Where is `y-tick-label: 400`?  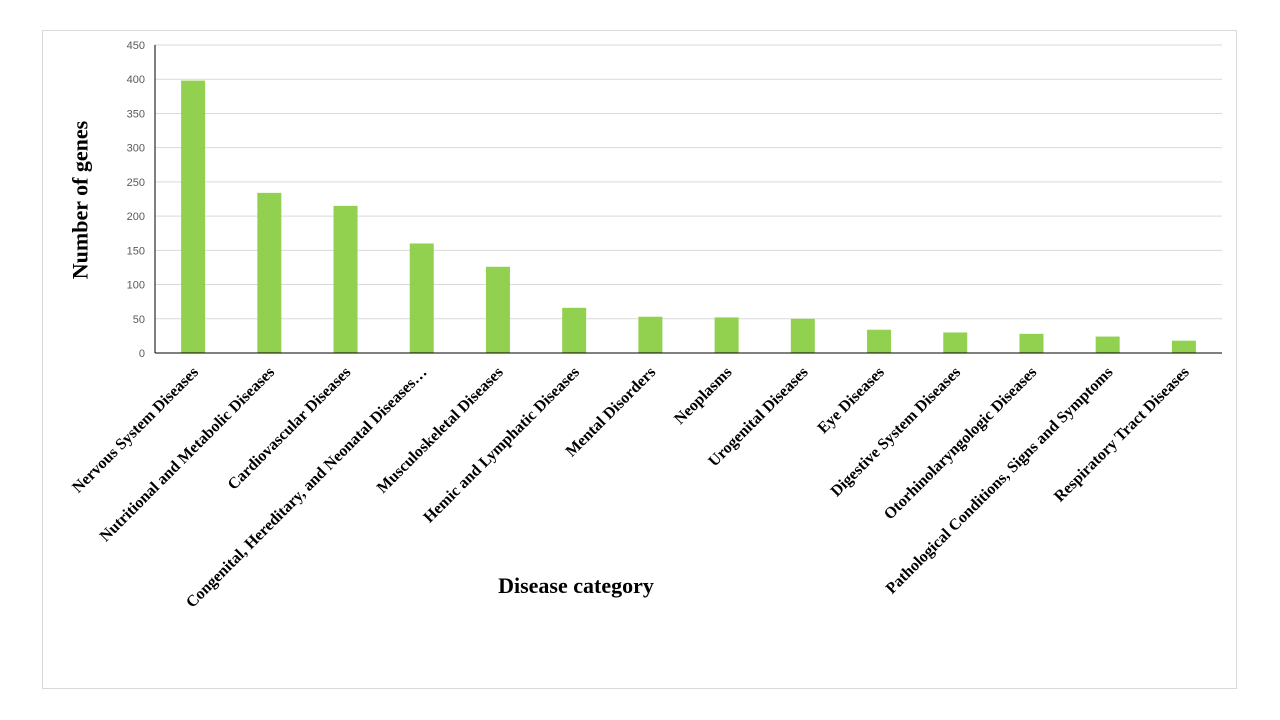 y-tick-label: 400 is located at coordinates (136, 80).